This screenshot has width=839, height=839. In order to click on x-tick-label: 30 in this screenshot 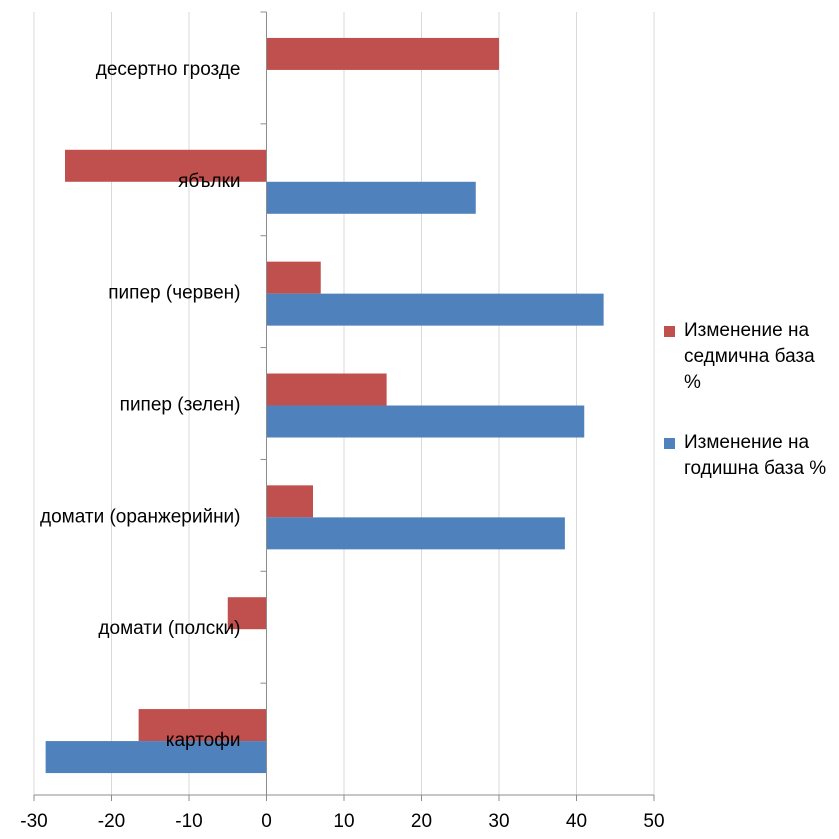, I will do `click(498, 821)`.